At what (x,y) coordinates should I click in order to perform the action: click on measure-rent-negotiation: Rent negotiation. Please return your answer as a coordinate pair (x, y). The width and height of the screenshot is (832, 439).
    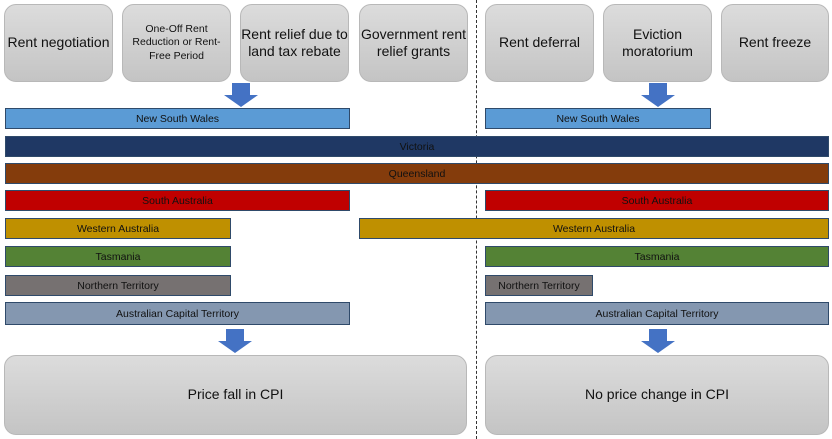
    Looking at the image, I should click on (58, 43).